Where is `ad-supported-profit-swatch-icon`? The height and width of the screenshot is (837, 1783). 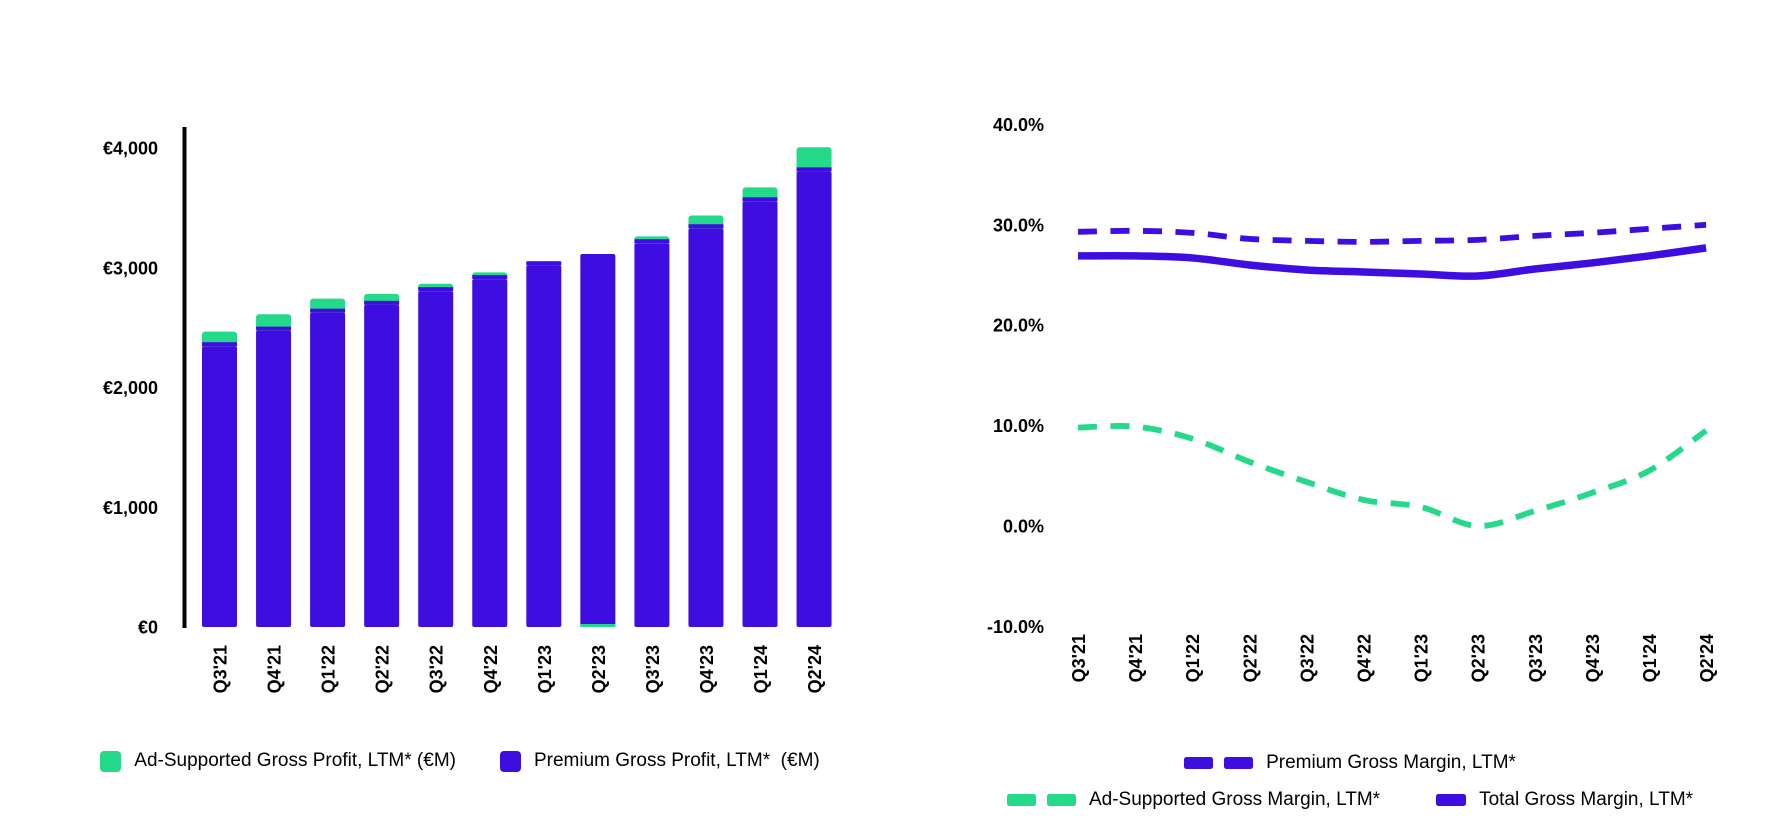
ad-supported-profit-swatch-icon is located at coordinates (111, 761).